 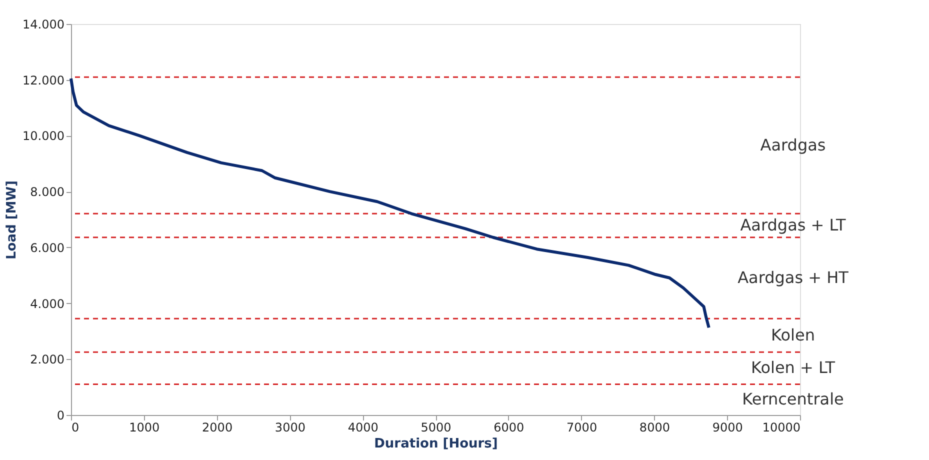 I want to click on x-tick-label: 2000, so click(x=217, y=427).